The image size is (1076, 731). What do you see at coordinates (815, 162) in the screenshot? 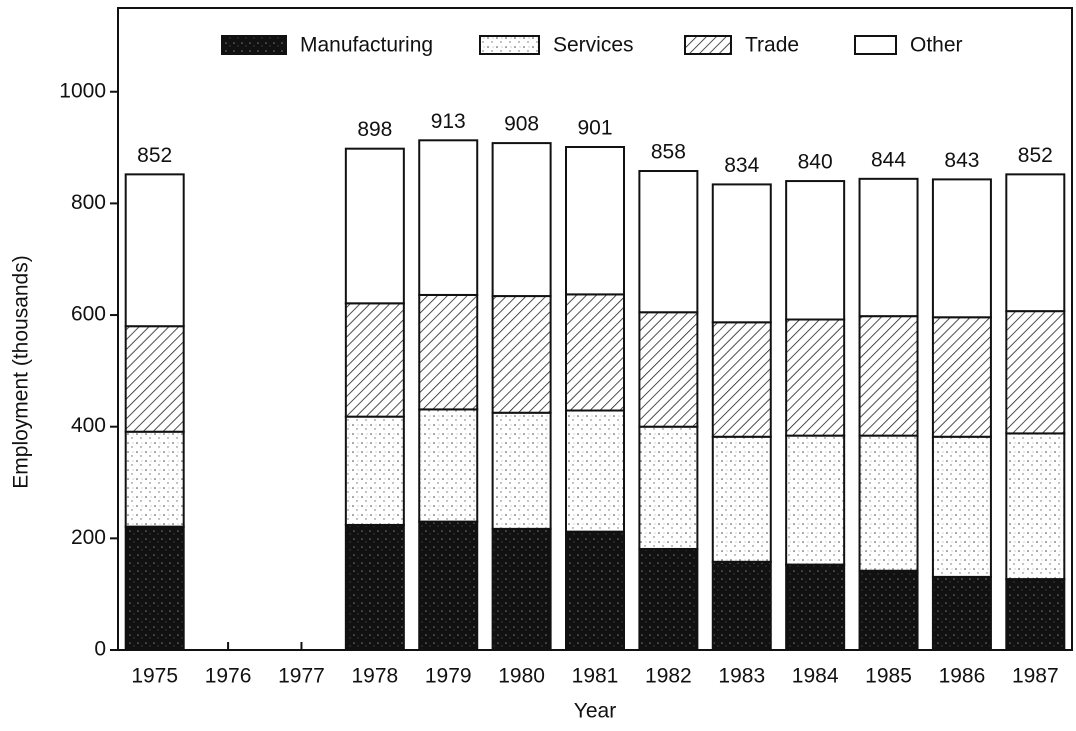
I see `total-label: 840` at bounding box center [815, 162].